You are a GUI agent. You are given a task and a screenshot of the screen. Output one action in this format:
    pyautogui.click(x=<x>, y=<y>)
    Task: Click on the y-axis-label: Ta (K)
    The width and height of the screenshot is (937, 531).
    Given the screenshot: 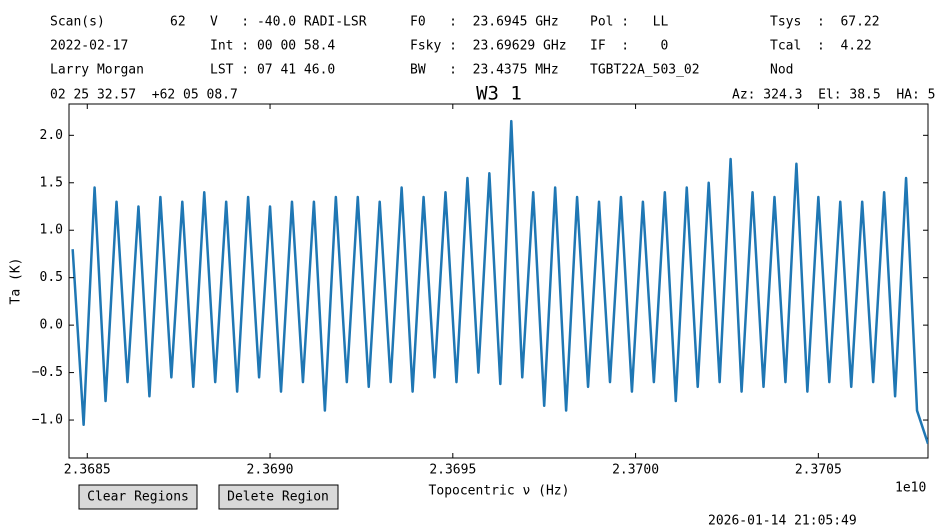 What is the action you would take?
    pyautogui.click(x=16, y=281)
    